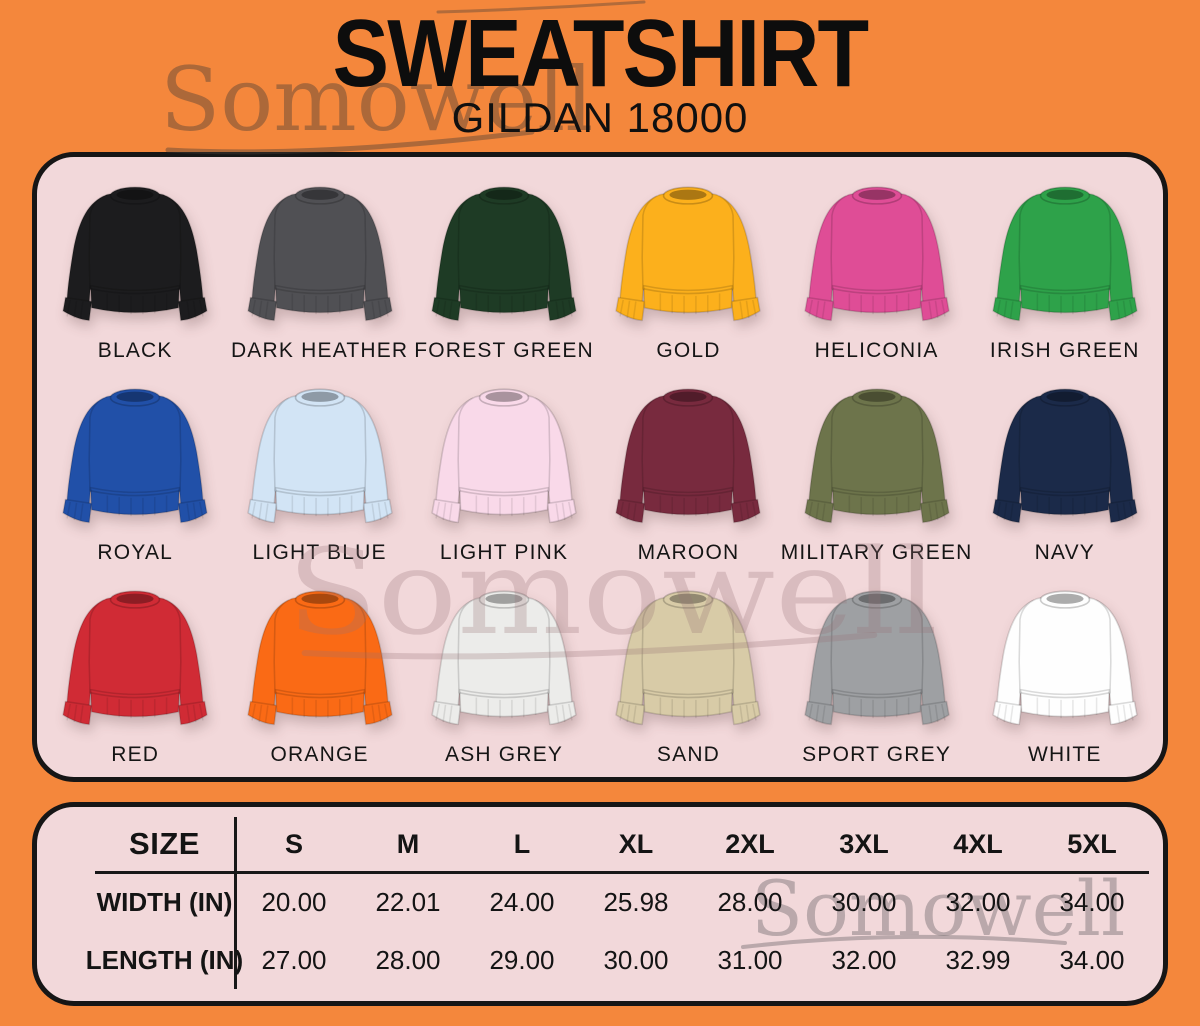 The height and width of the screenshot is (1026, 1200). I want to click on size-row-label-length-in-: LENGTH (IN), so click(164, 960).